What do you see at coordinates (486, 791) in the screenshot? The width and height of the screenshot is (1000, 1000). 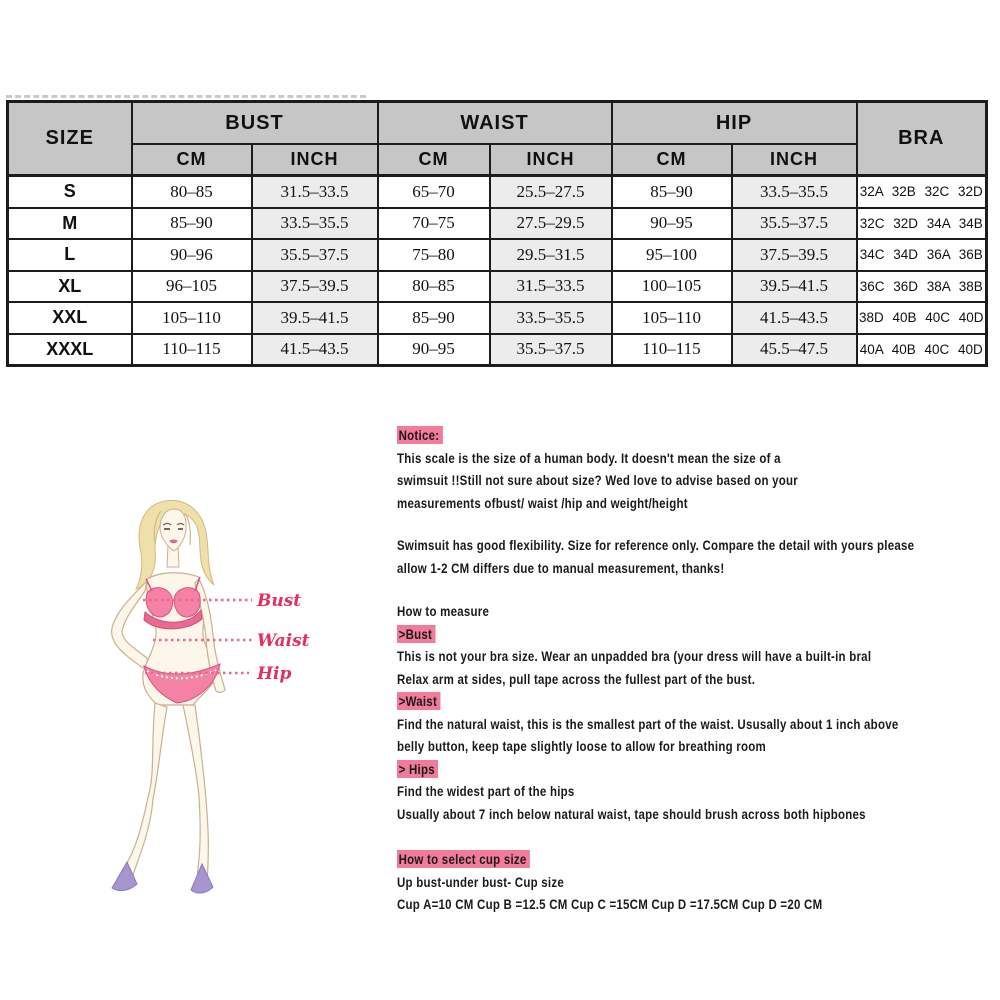 I see `hips-instruction-line: Find the widest part of the hips` at bounding box center [486, 791].